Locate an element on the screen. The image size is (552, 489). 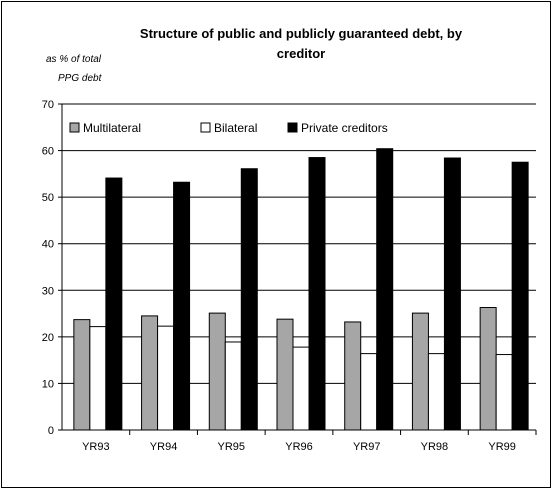
y-tick-label: 0 is located at coordinates (51, 431).